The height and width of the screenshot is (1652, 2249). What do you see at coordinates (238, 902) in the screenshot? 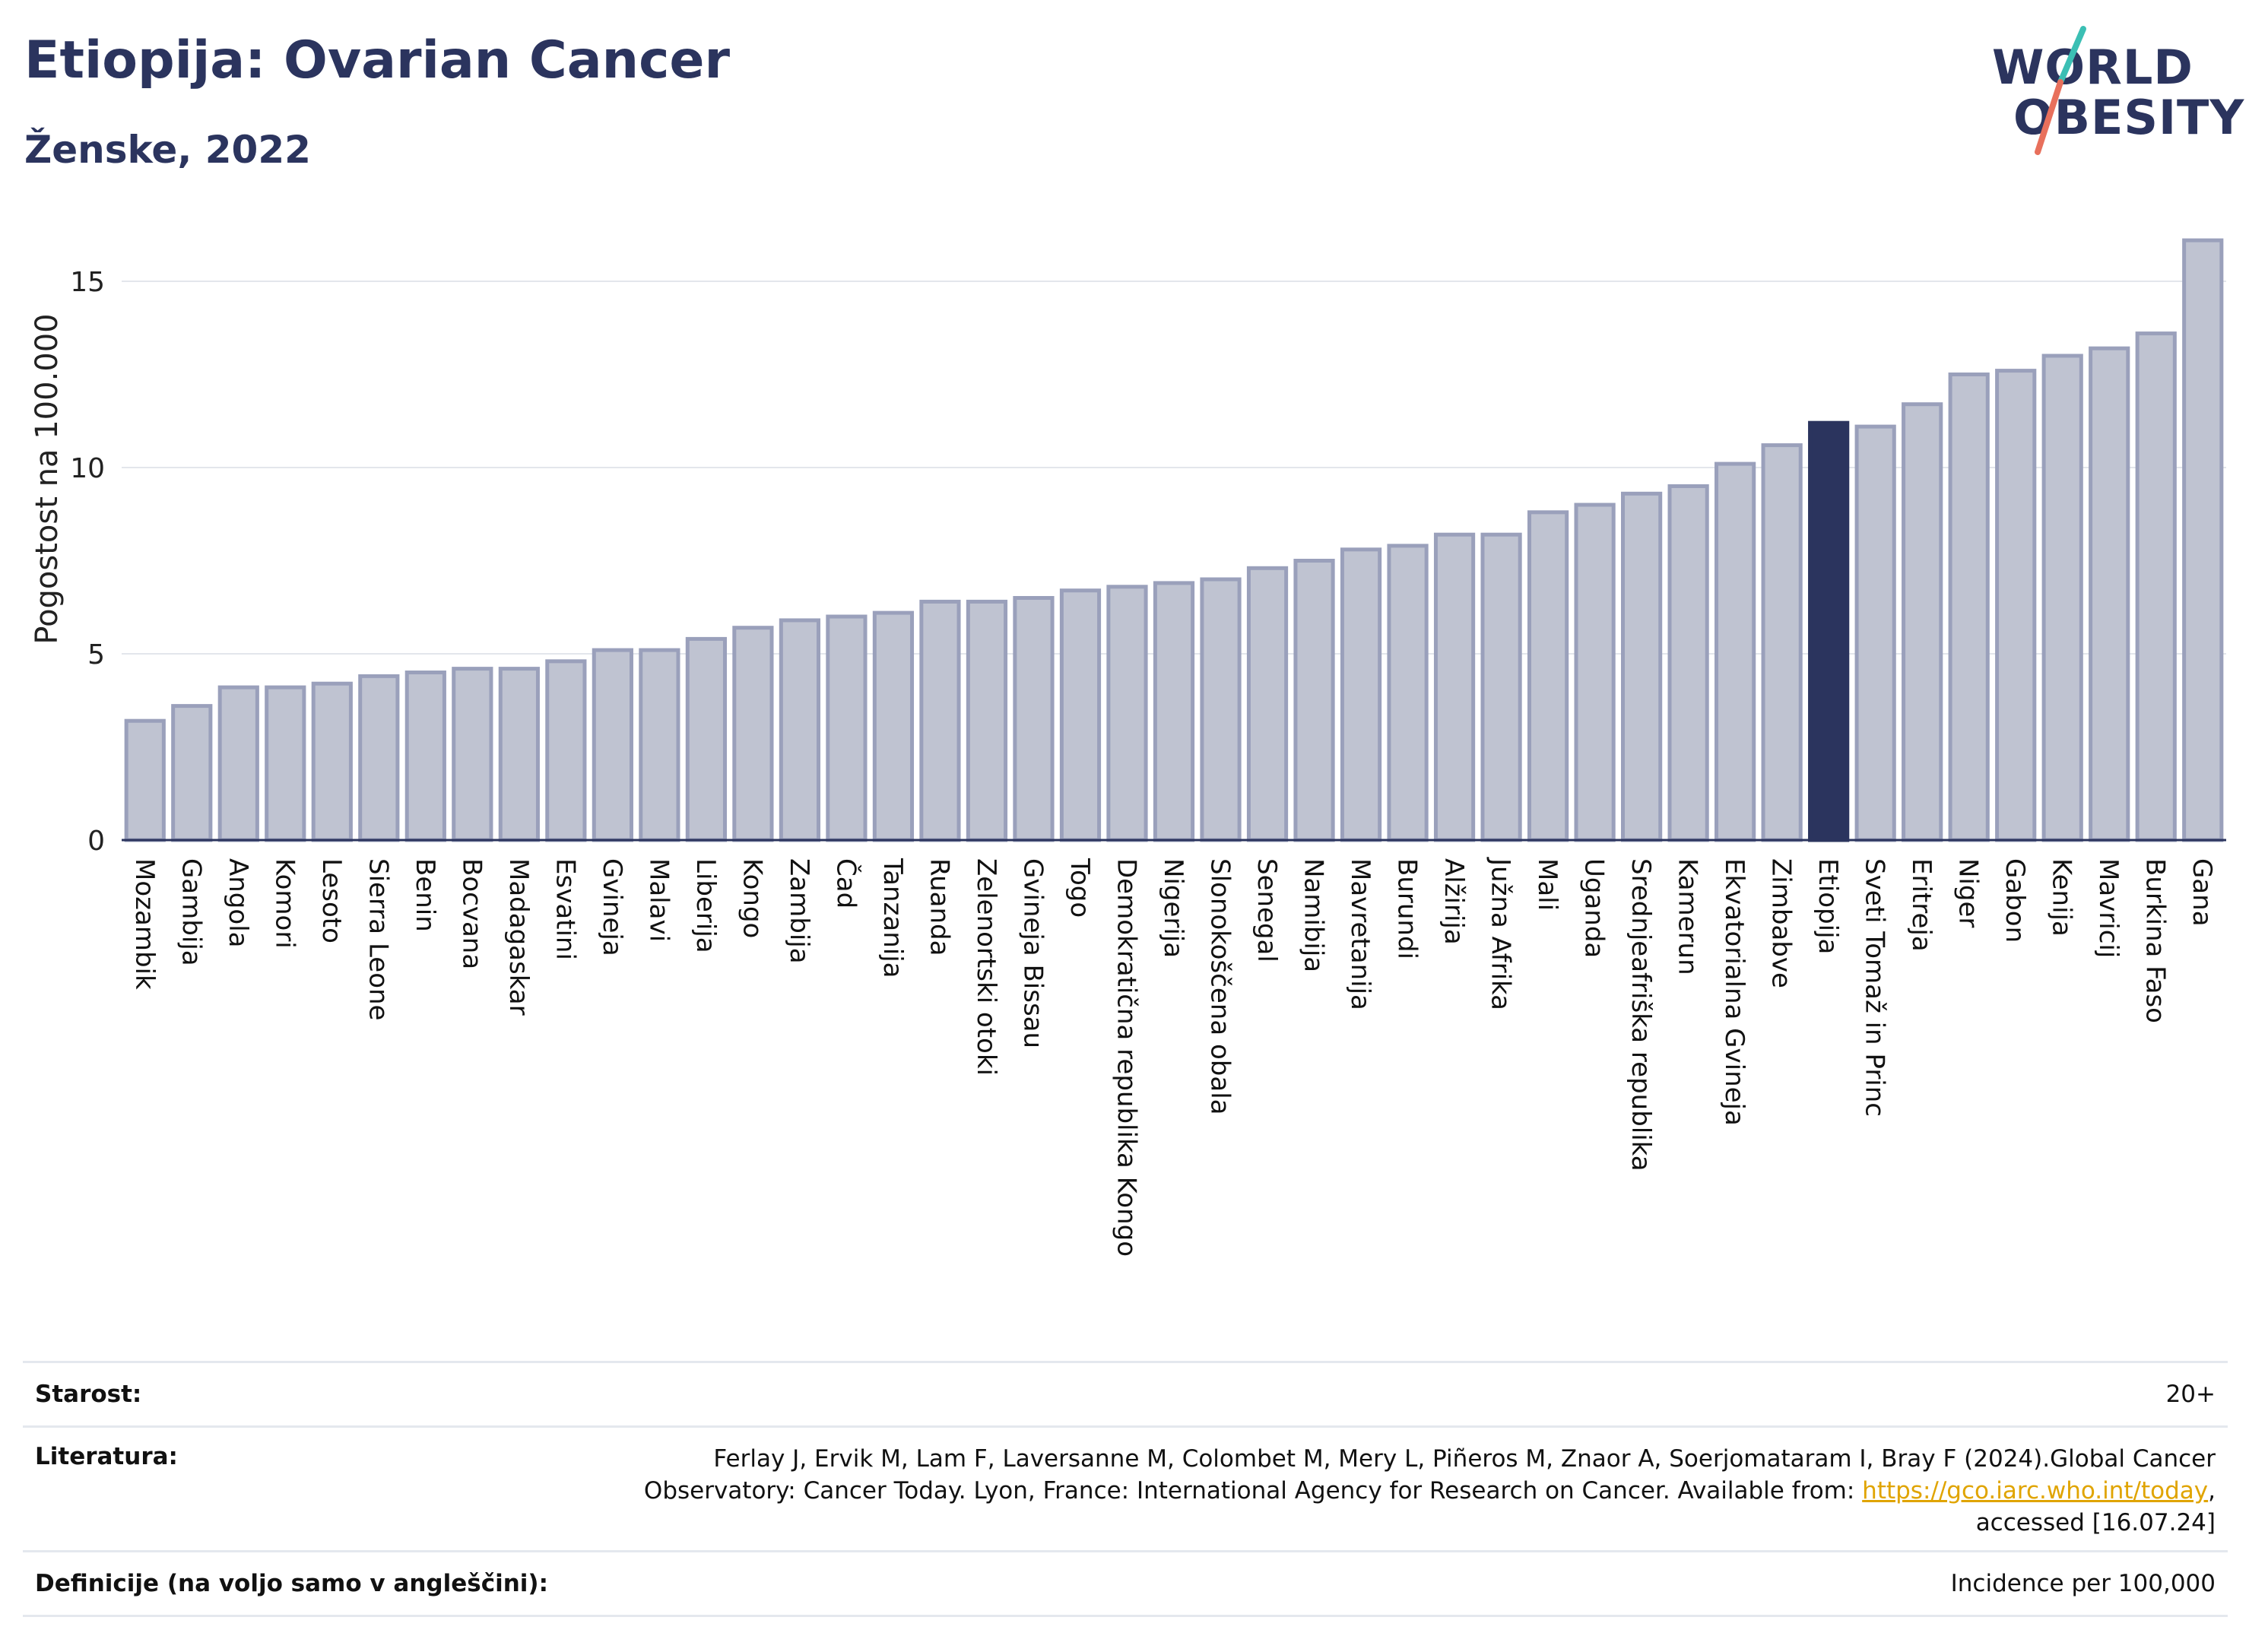
I see `x-tick-label: Angola` at bounding box center [238, 902].